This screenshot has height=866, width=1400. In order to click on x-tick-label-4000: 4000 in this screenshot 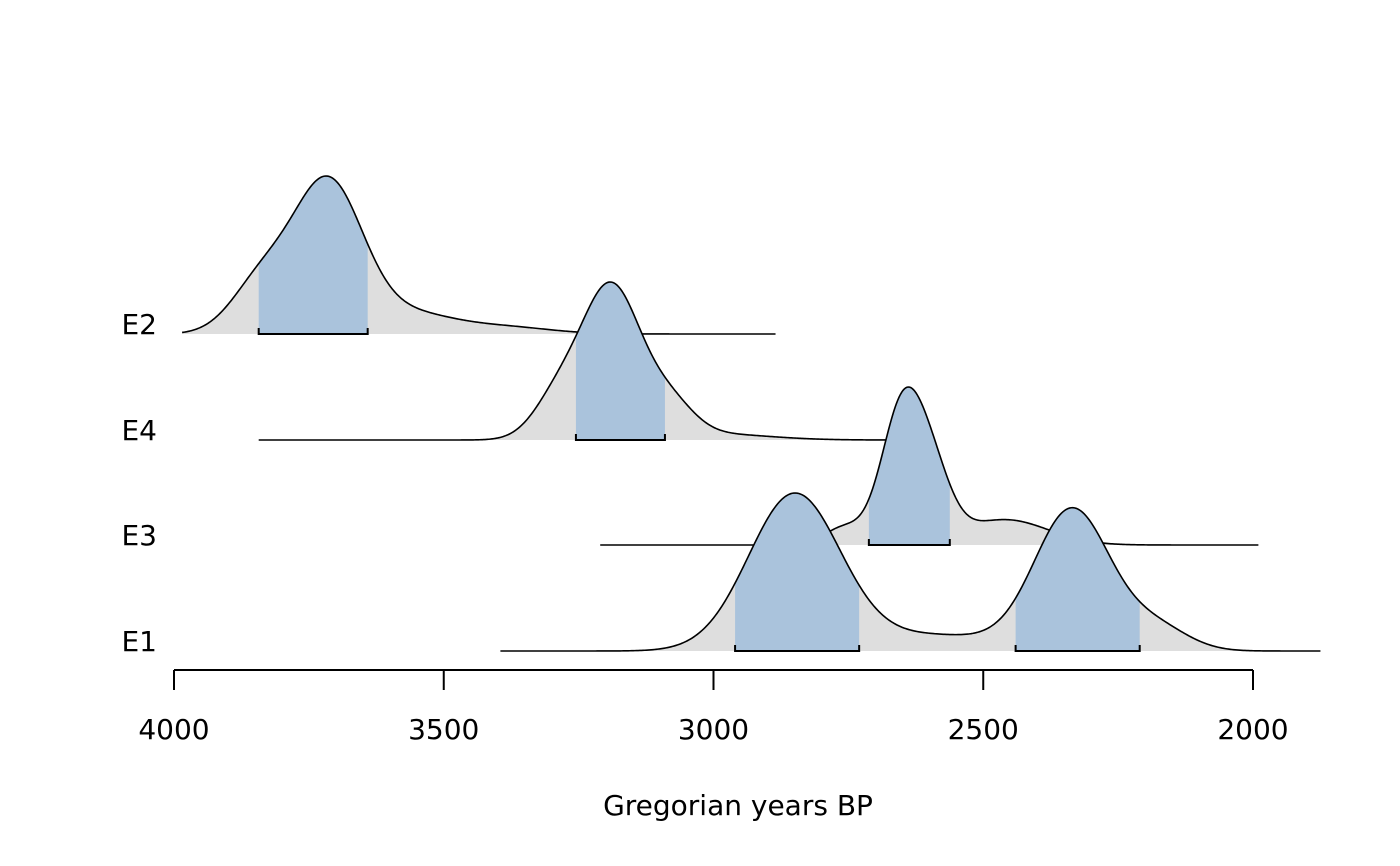, I will do `click(173, 729)`.